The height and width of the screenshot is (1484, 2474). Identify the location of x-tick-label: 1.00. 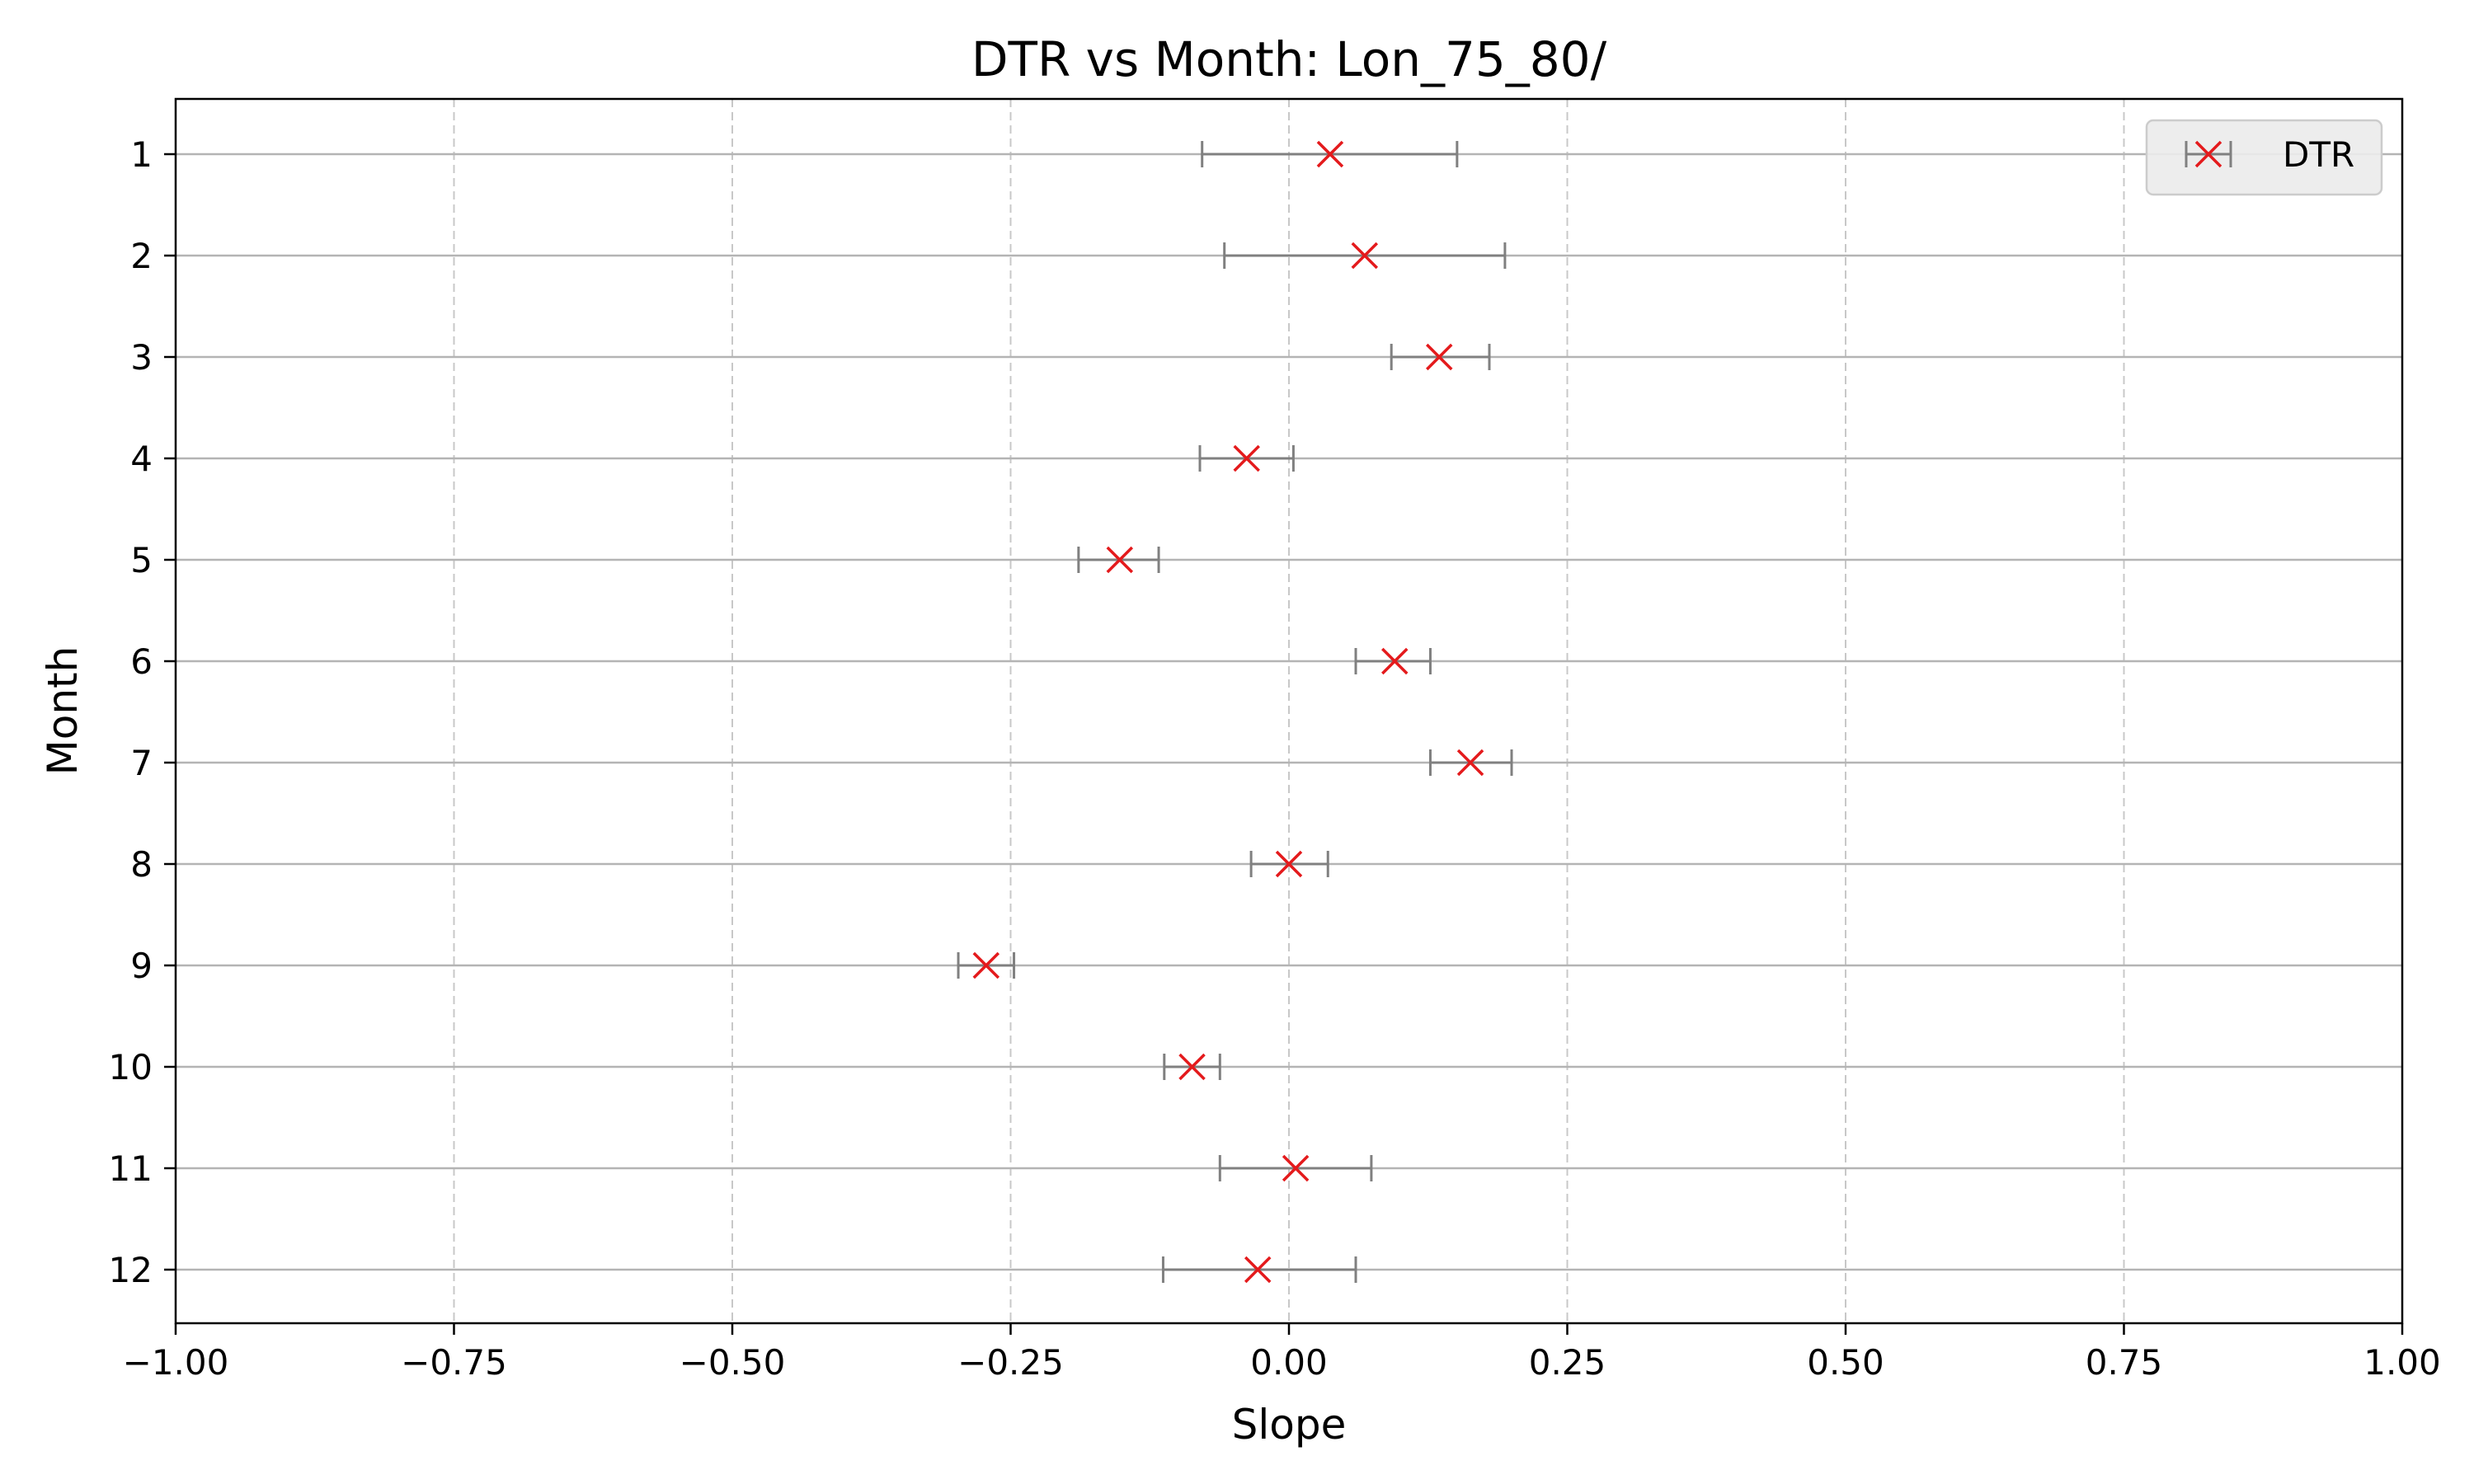
(2402, 1362).